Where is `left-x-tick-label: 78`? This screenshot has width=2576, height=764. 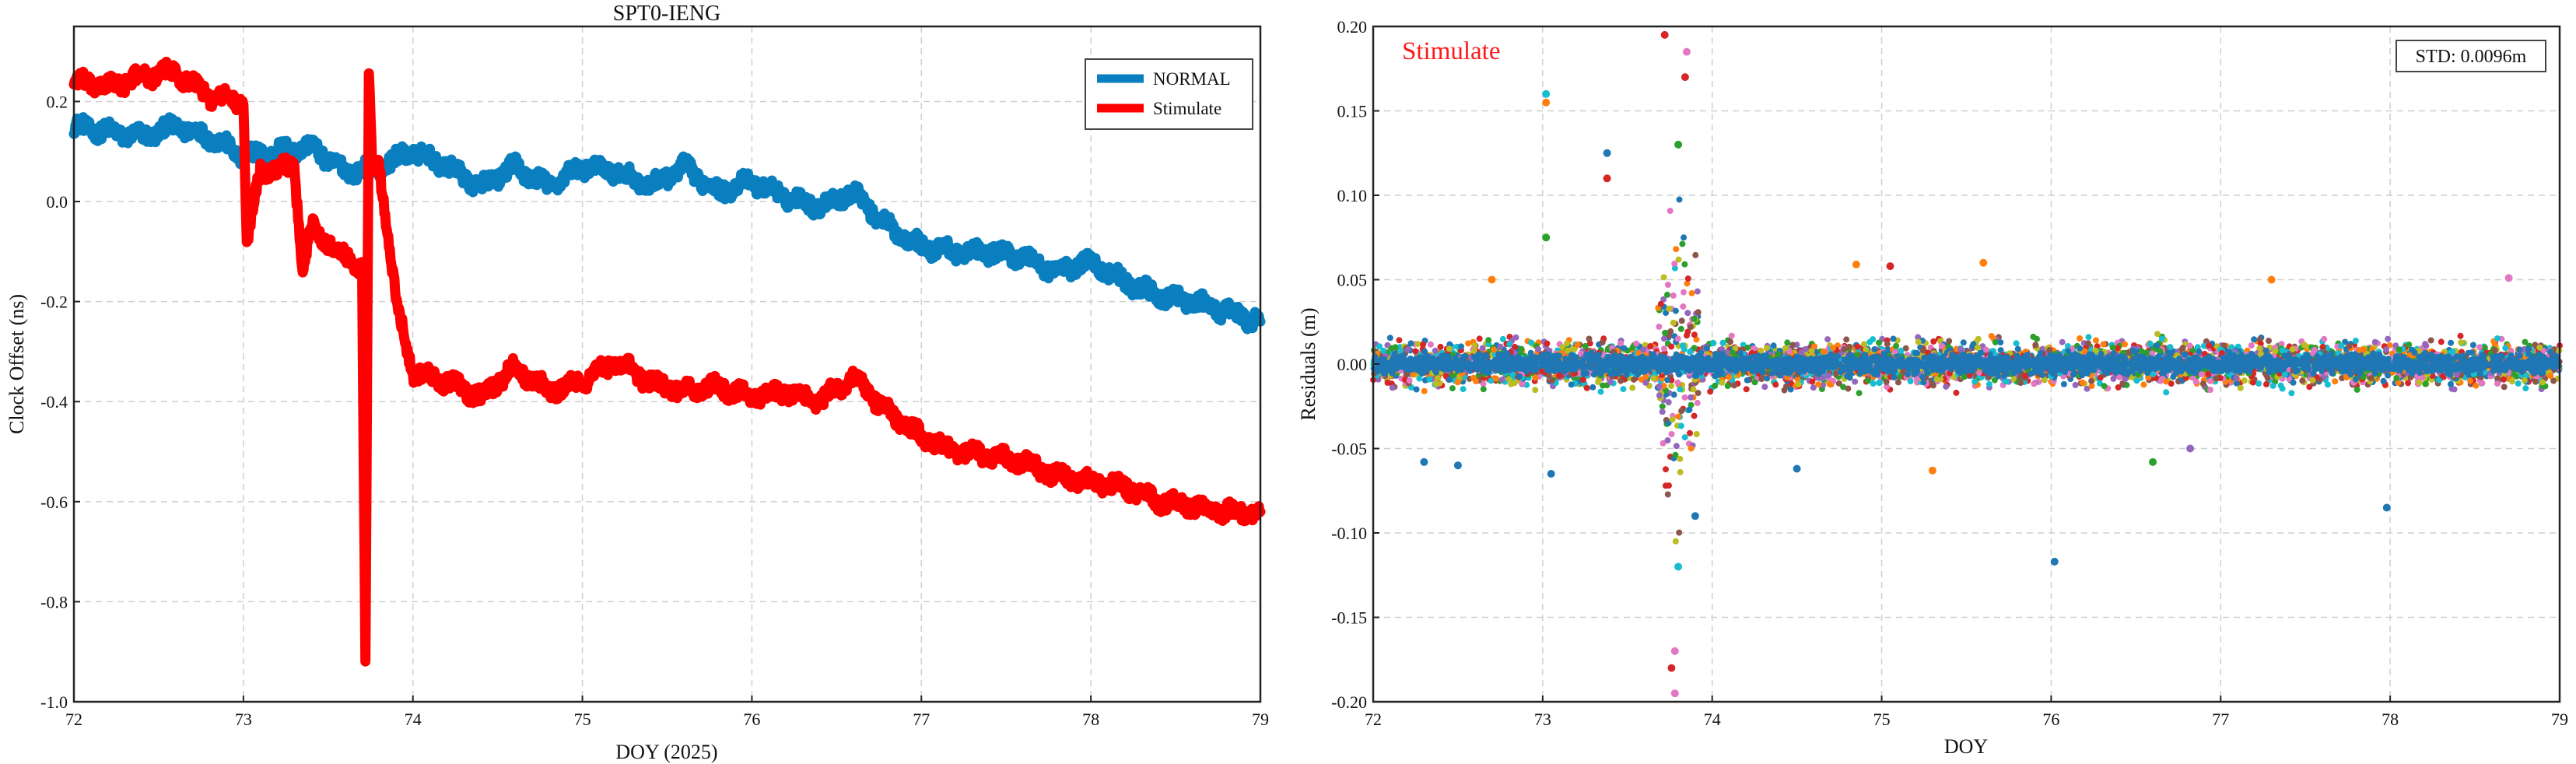 left-x-tick-label: 78 is located at coordinates (1090, 719).